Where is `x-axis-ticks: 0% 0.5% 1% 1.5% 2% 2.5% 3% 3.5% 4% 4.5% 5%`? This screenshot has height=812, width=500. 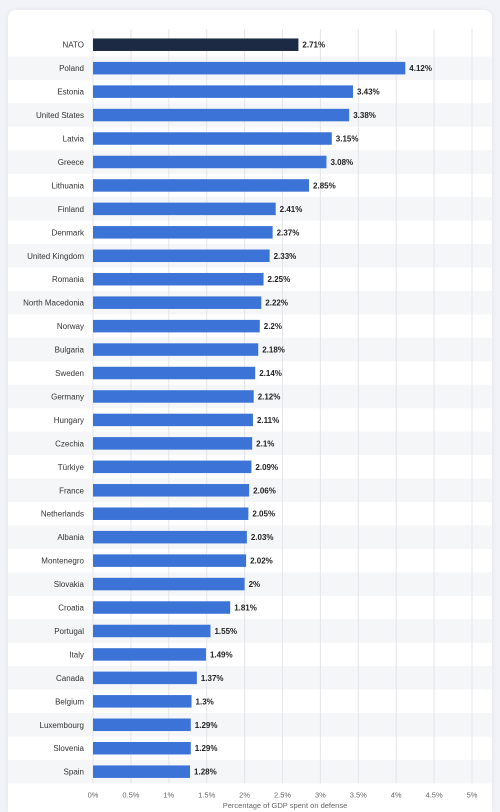 x-axis-ticks: 0% 0.5% 1% 1.5% 2% 2.5% 3% 3.5% 4% 4.5% 5% is located at coordinates (283, 794).